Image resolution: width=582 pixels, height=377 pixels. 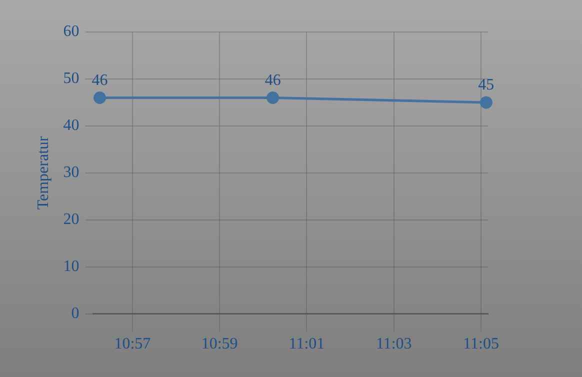 What do you see at coordinates (71, 173) in the screenshot?
I see `y-tick-label: 30` at bounding box center [71, 173].